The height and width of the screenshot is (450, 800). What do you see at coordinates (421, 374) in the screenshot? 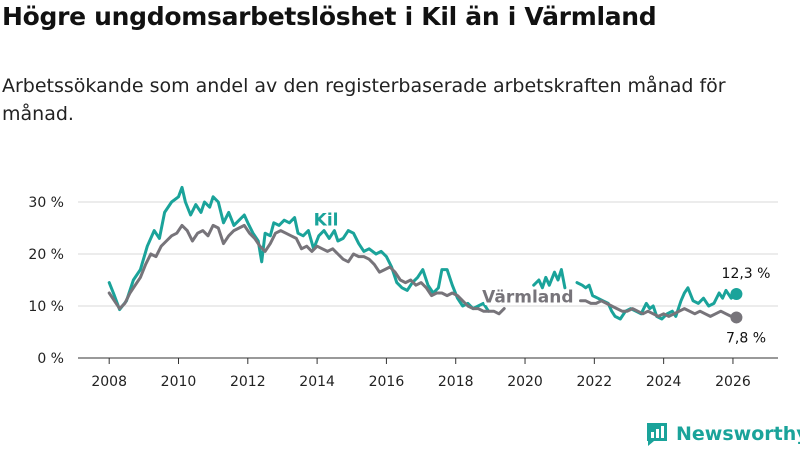
I see `x-axis-ticks: 2008 2010 2012 2014 2016 2018 2020 2022 2024 2026` at bounding box center [421, 374].